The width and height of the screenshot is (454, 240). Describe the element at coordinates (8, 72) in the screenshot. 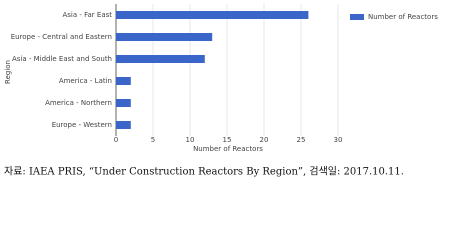

I see `y-axis-title: Region` at that location.